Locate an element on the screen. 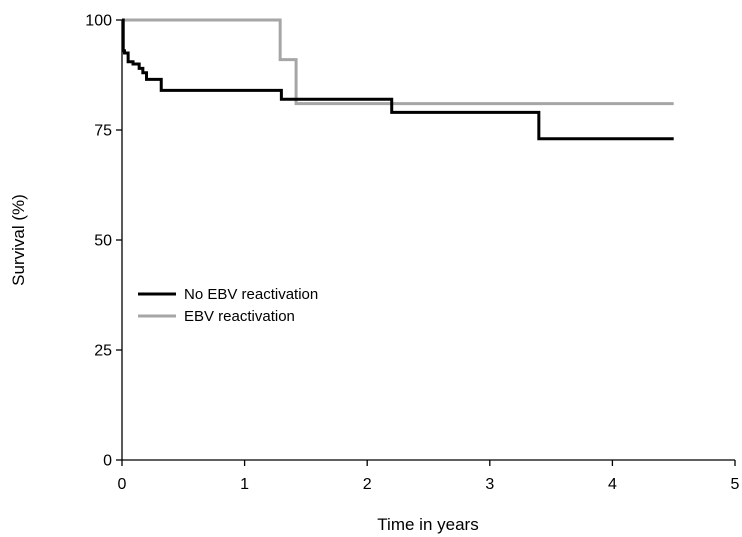 The width and height of the screenshot is (742, 537). y-ticks: 0 25 50 75 100 is located at coordinates (103, 241).